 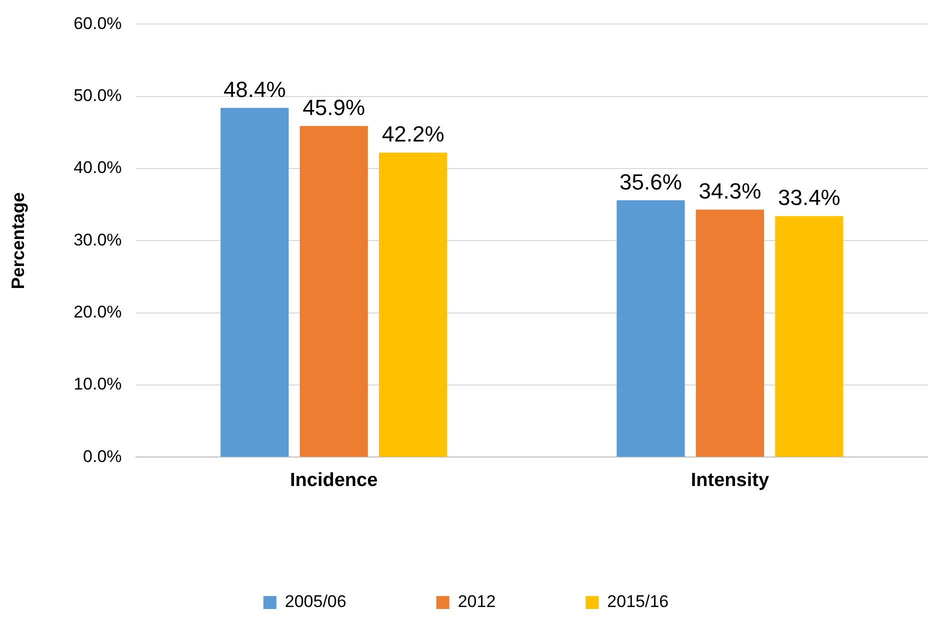 What do you see at coordinates (98, 384) in the screenshot?
I see `y-tick-label: 10.0%` at bounding box center [98, 384].